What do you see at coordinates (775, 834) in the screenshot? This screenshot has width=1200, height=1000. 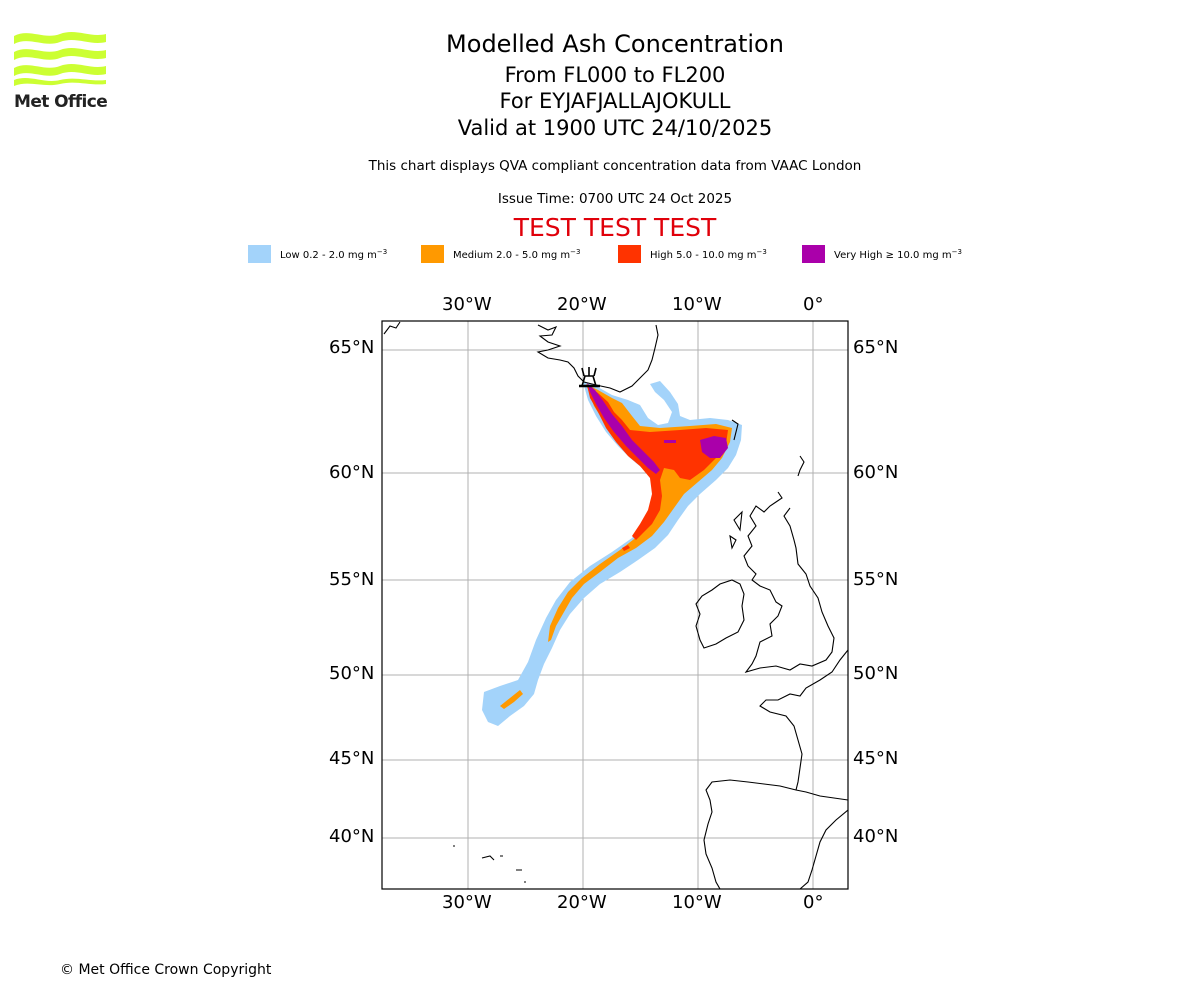 I see `coast-iberia` at bounding box center [775, 834].